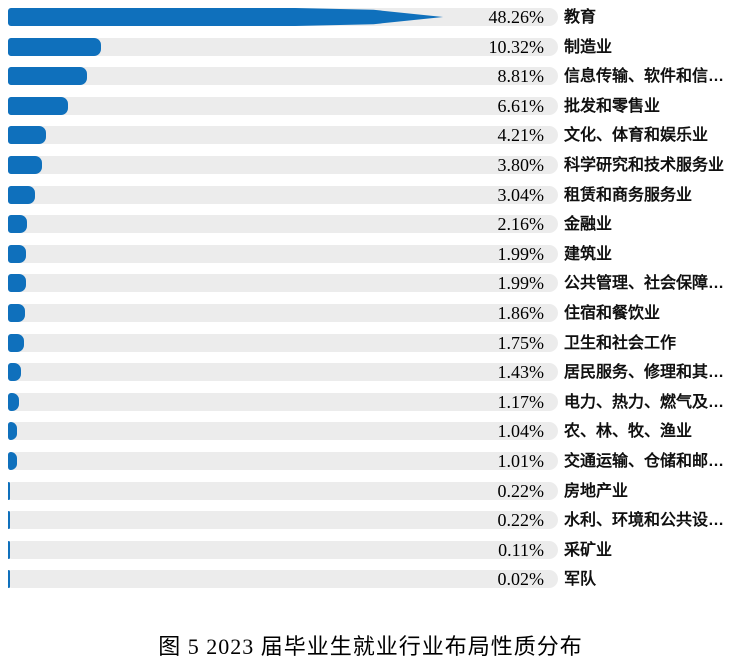  What do you see at coordinates (516, 46) in the screenshot?
I see `value-label: 10.32%` at bounding box center [516, 46].